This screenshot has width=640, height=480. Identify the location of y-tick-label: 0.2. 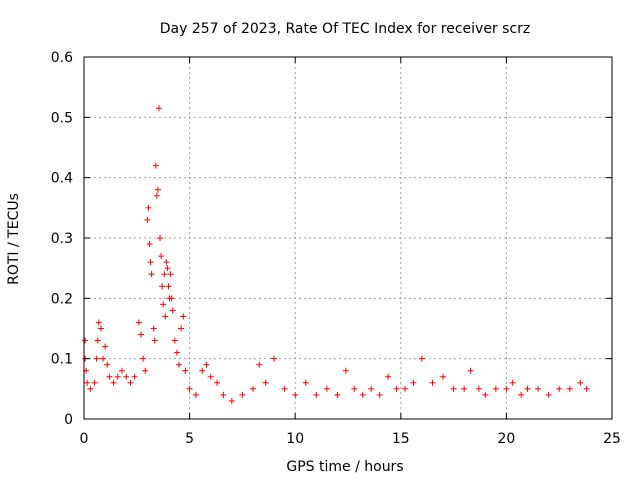
(62, 299).